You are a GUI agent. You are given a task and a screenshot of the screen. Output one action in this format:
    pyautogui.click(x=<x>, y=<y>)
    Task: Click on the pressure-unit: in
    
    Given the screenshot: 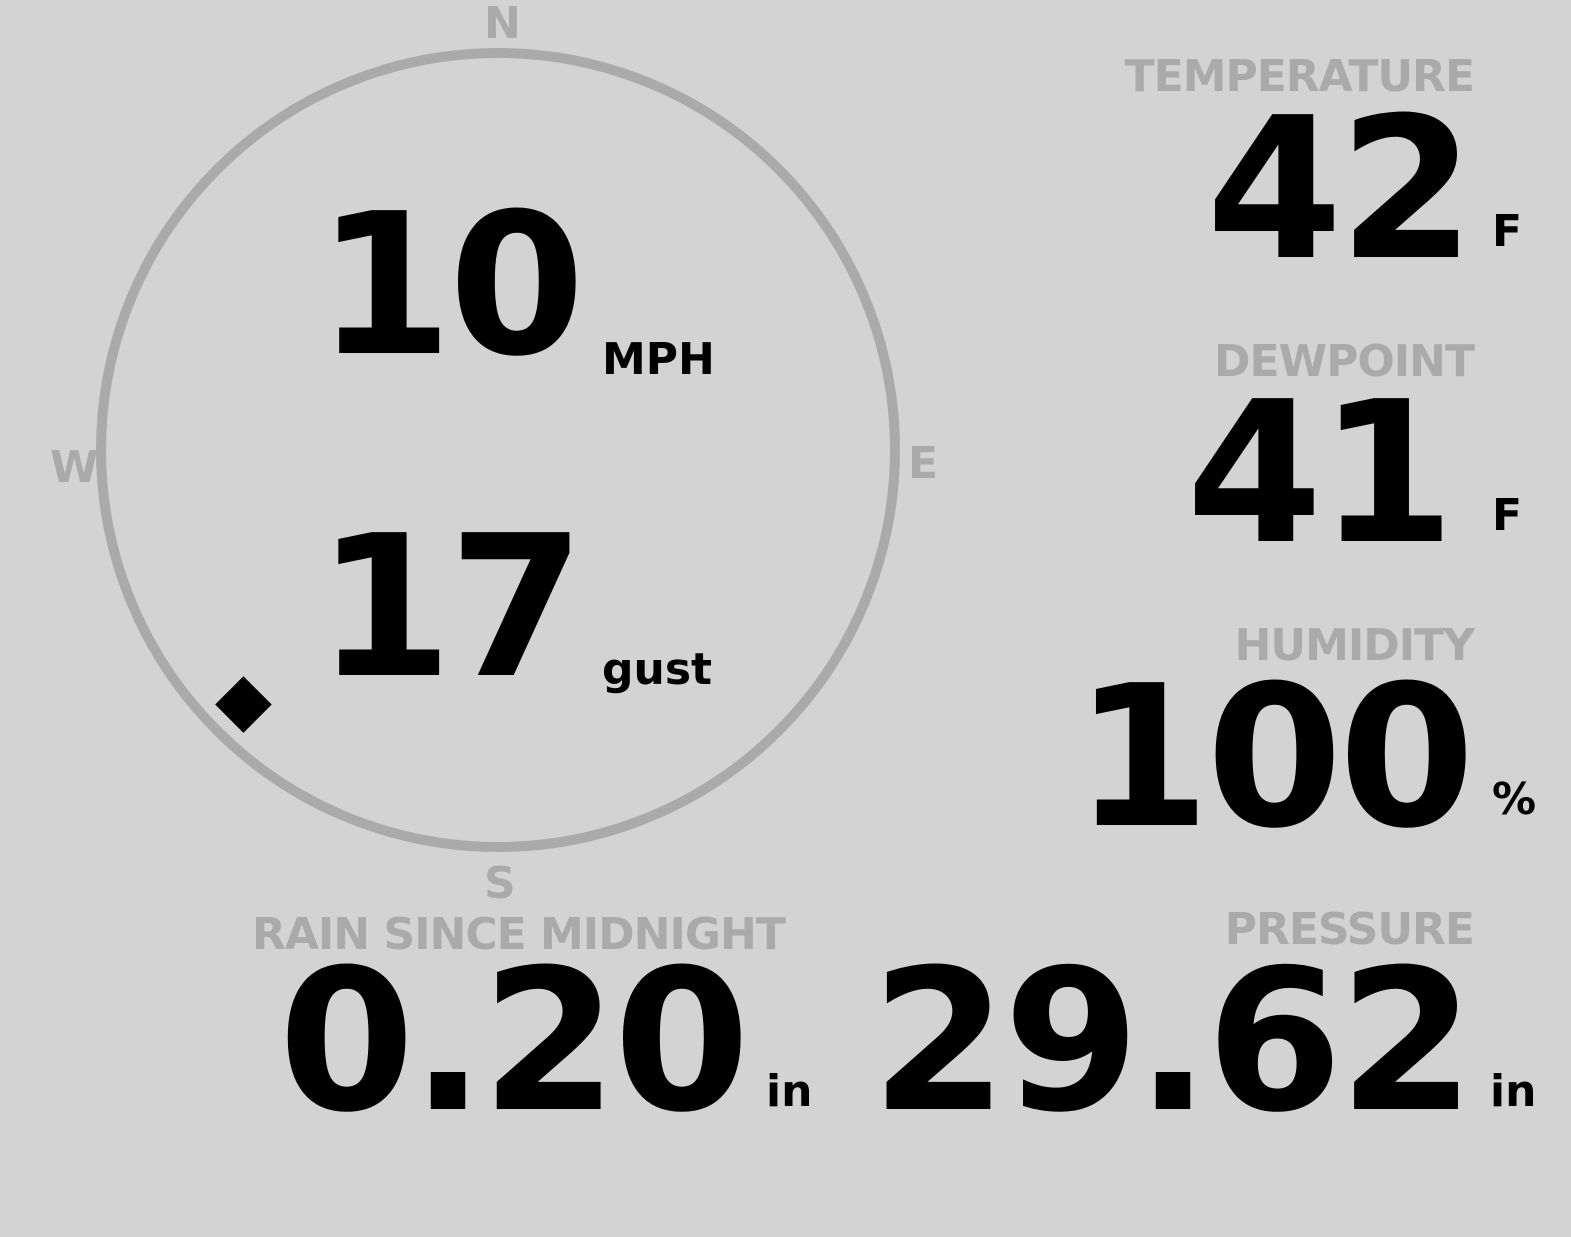 What is the action you would take?
    pyautogui.click(x=1513, y=1091)
    